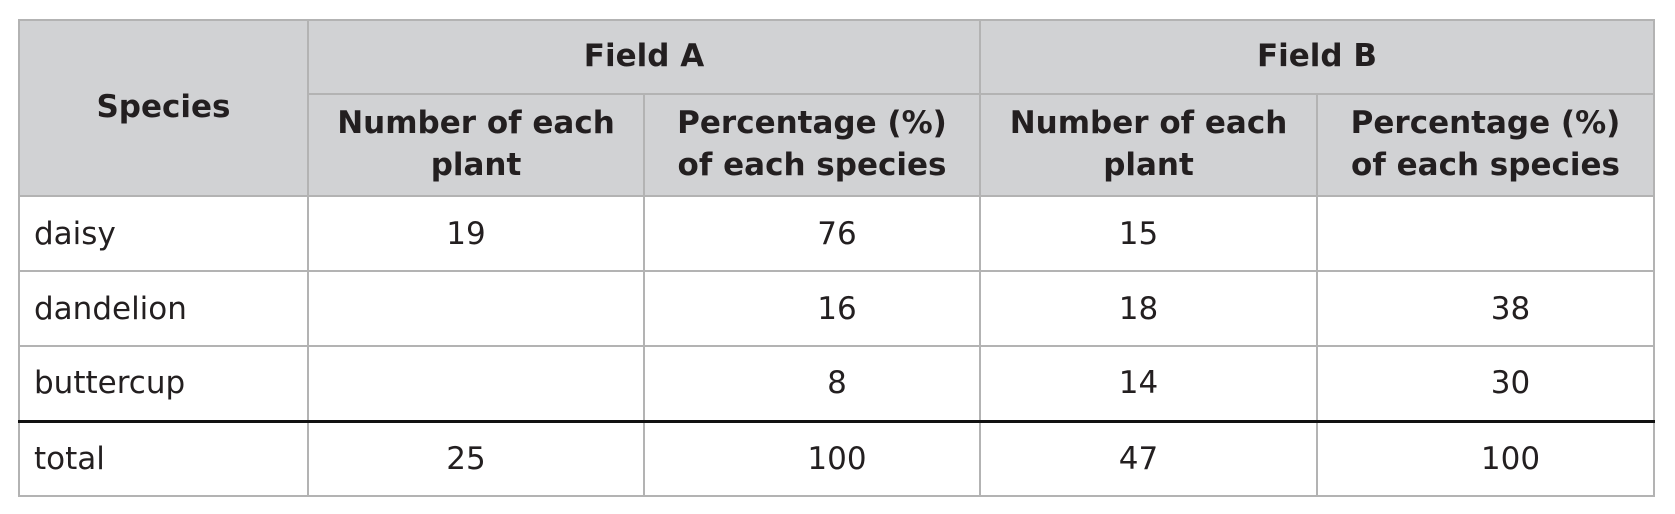 The image size is (1675, 514). I want to click on table-row: dandelion 16 18 38, so click(837, 308).